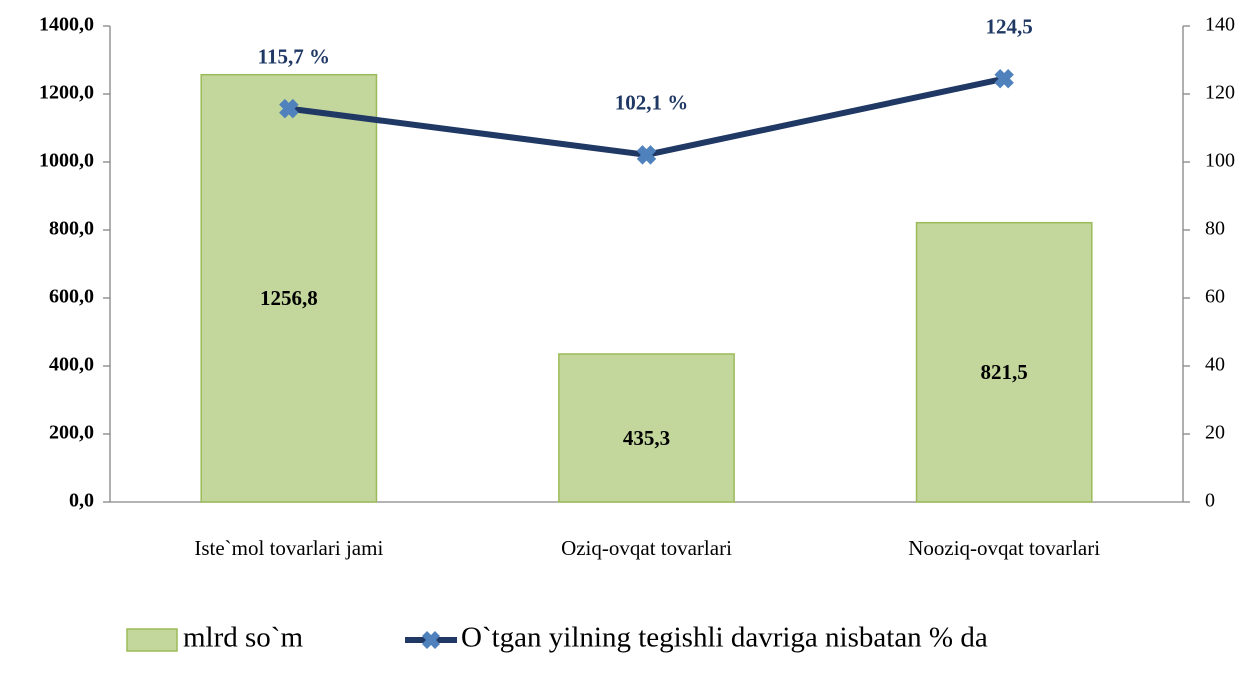 The image size is (1250, 673). What do you see at coordinates (288, 548) in the screenshot?
I see `x-tick-label: Iste`mol tovarlari jami` at bounding box center [288, 548].